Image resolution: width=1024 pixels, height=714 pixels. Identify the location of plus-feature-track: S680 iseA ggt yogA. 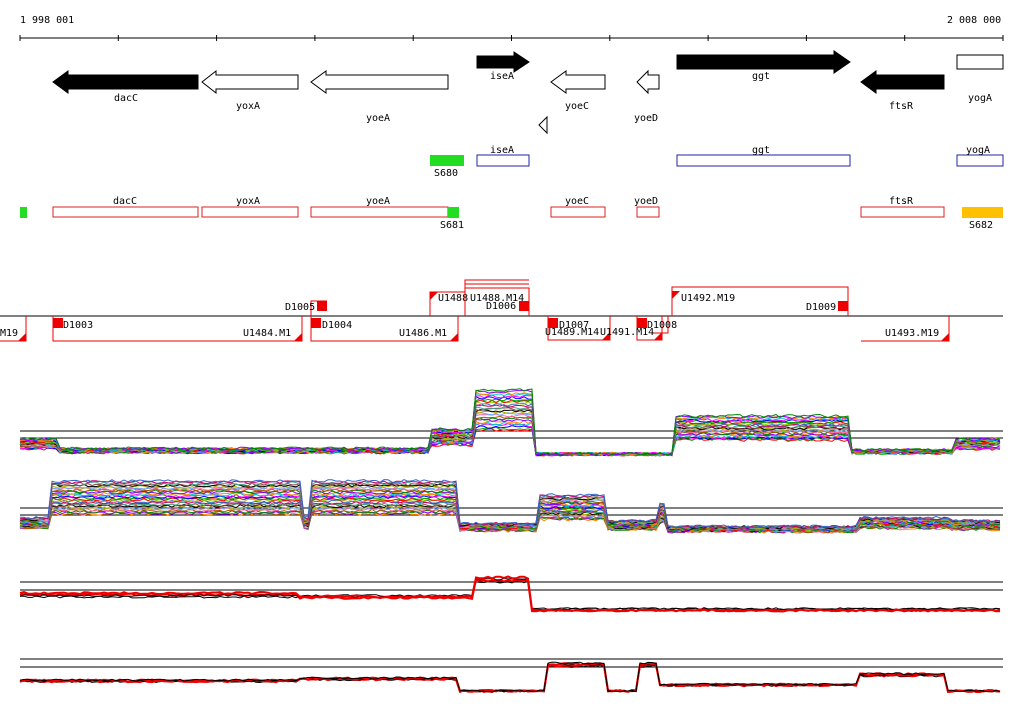
(717, 162).